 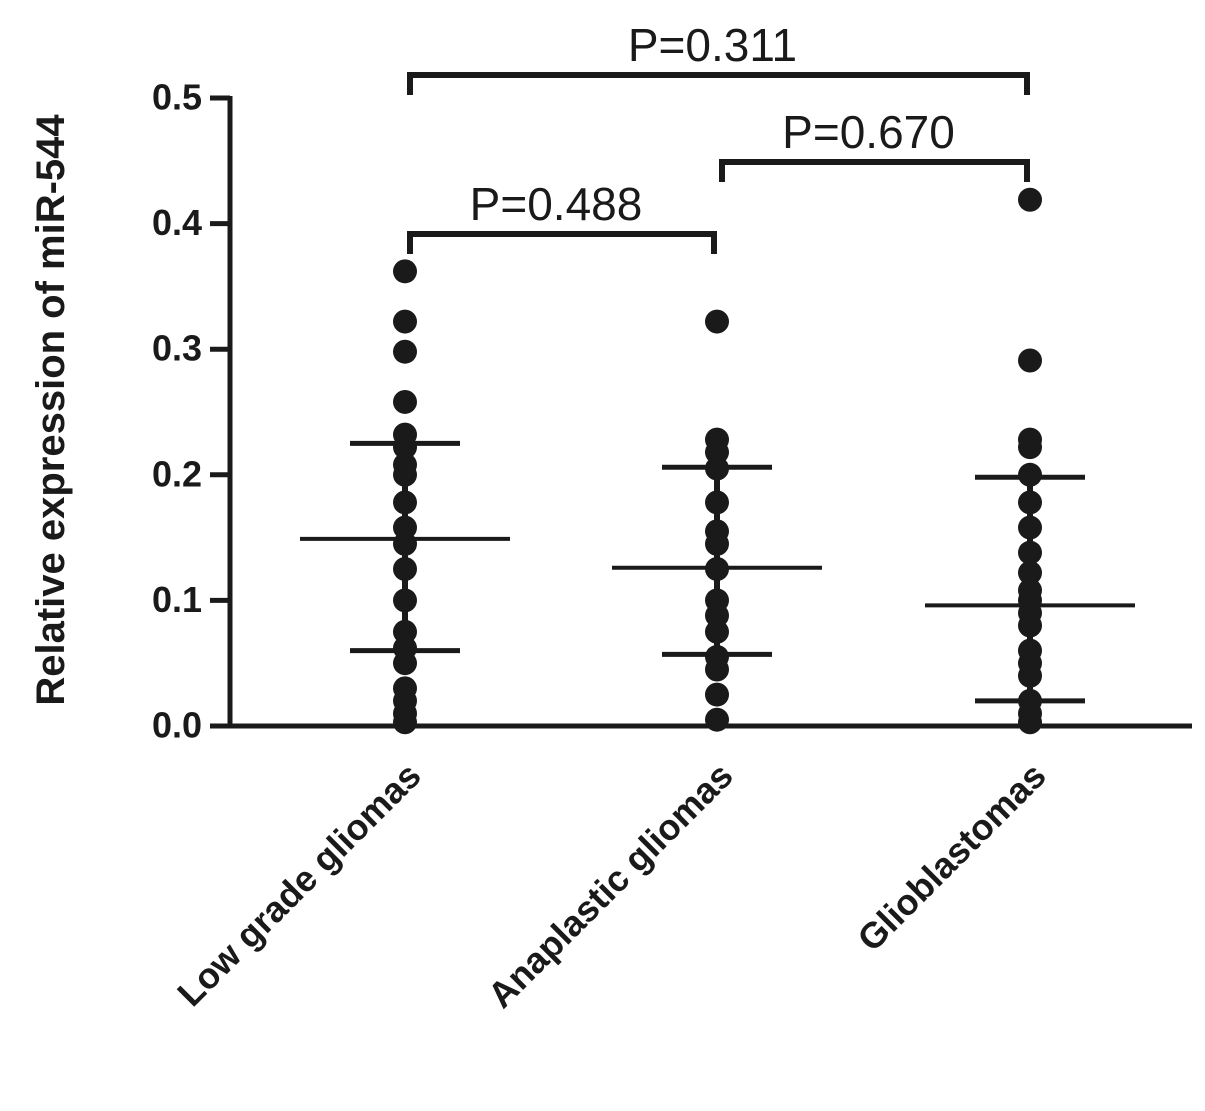 I want to click on y-tick-label: 0.5, so click(x=177, y=97).